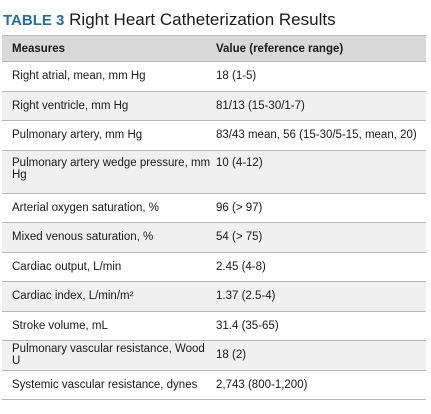 Image resolution: width=431 pixels, height=414 pixels. What do you see at coordinates (214, 238) in the screenshot?
I see `table-row: Mixed venous saturation, % 54 (> 75)` at bounding box center [214, 238].